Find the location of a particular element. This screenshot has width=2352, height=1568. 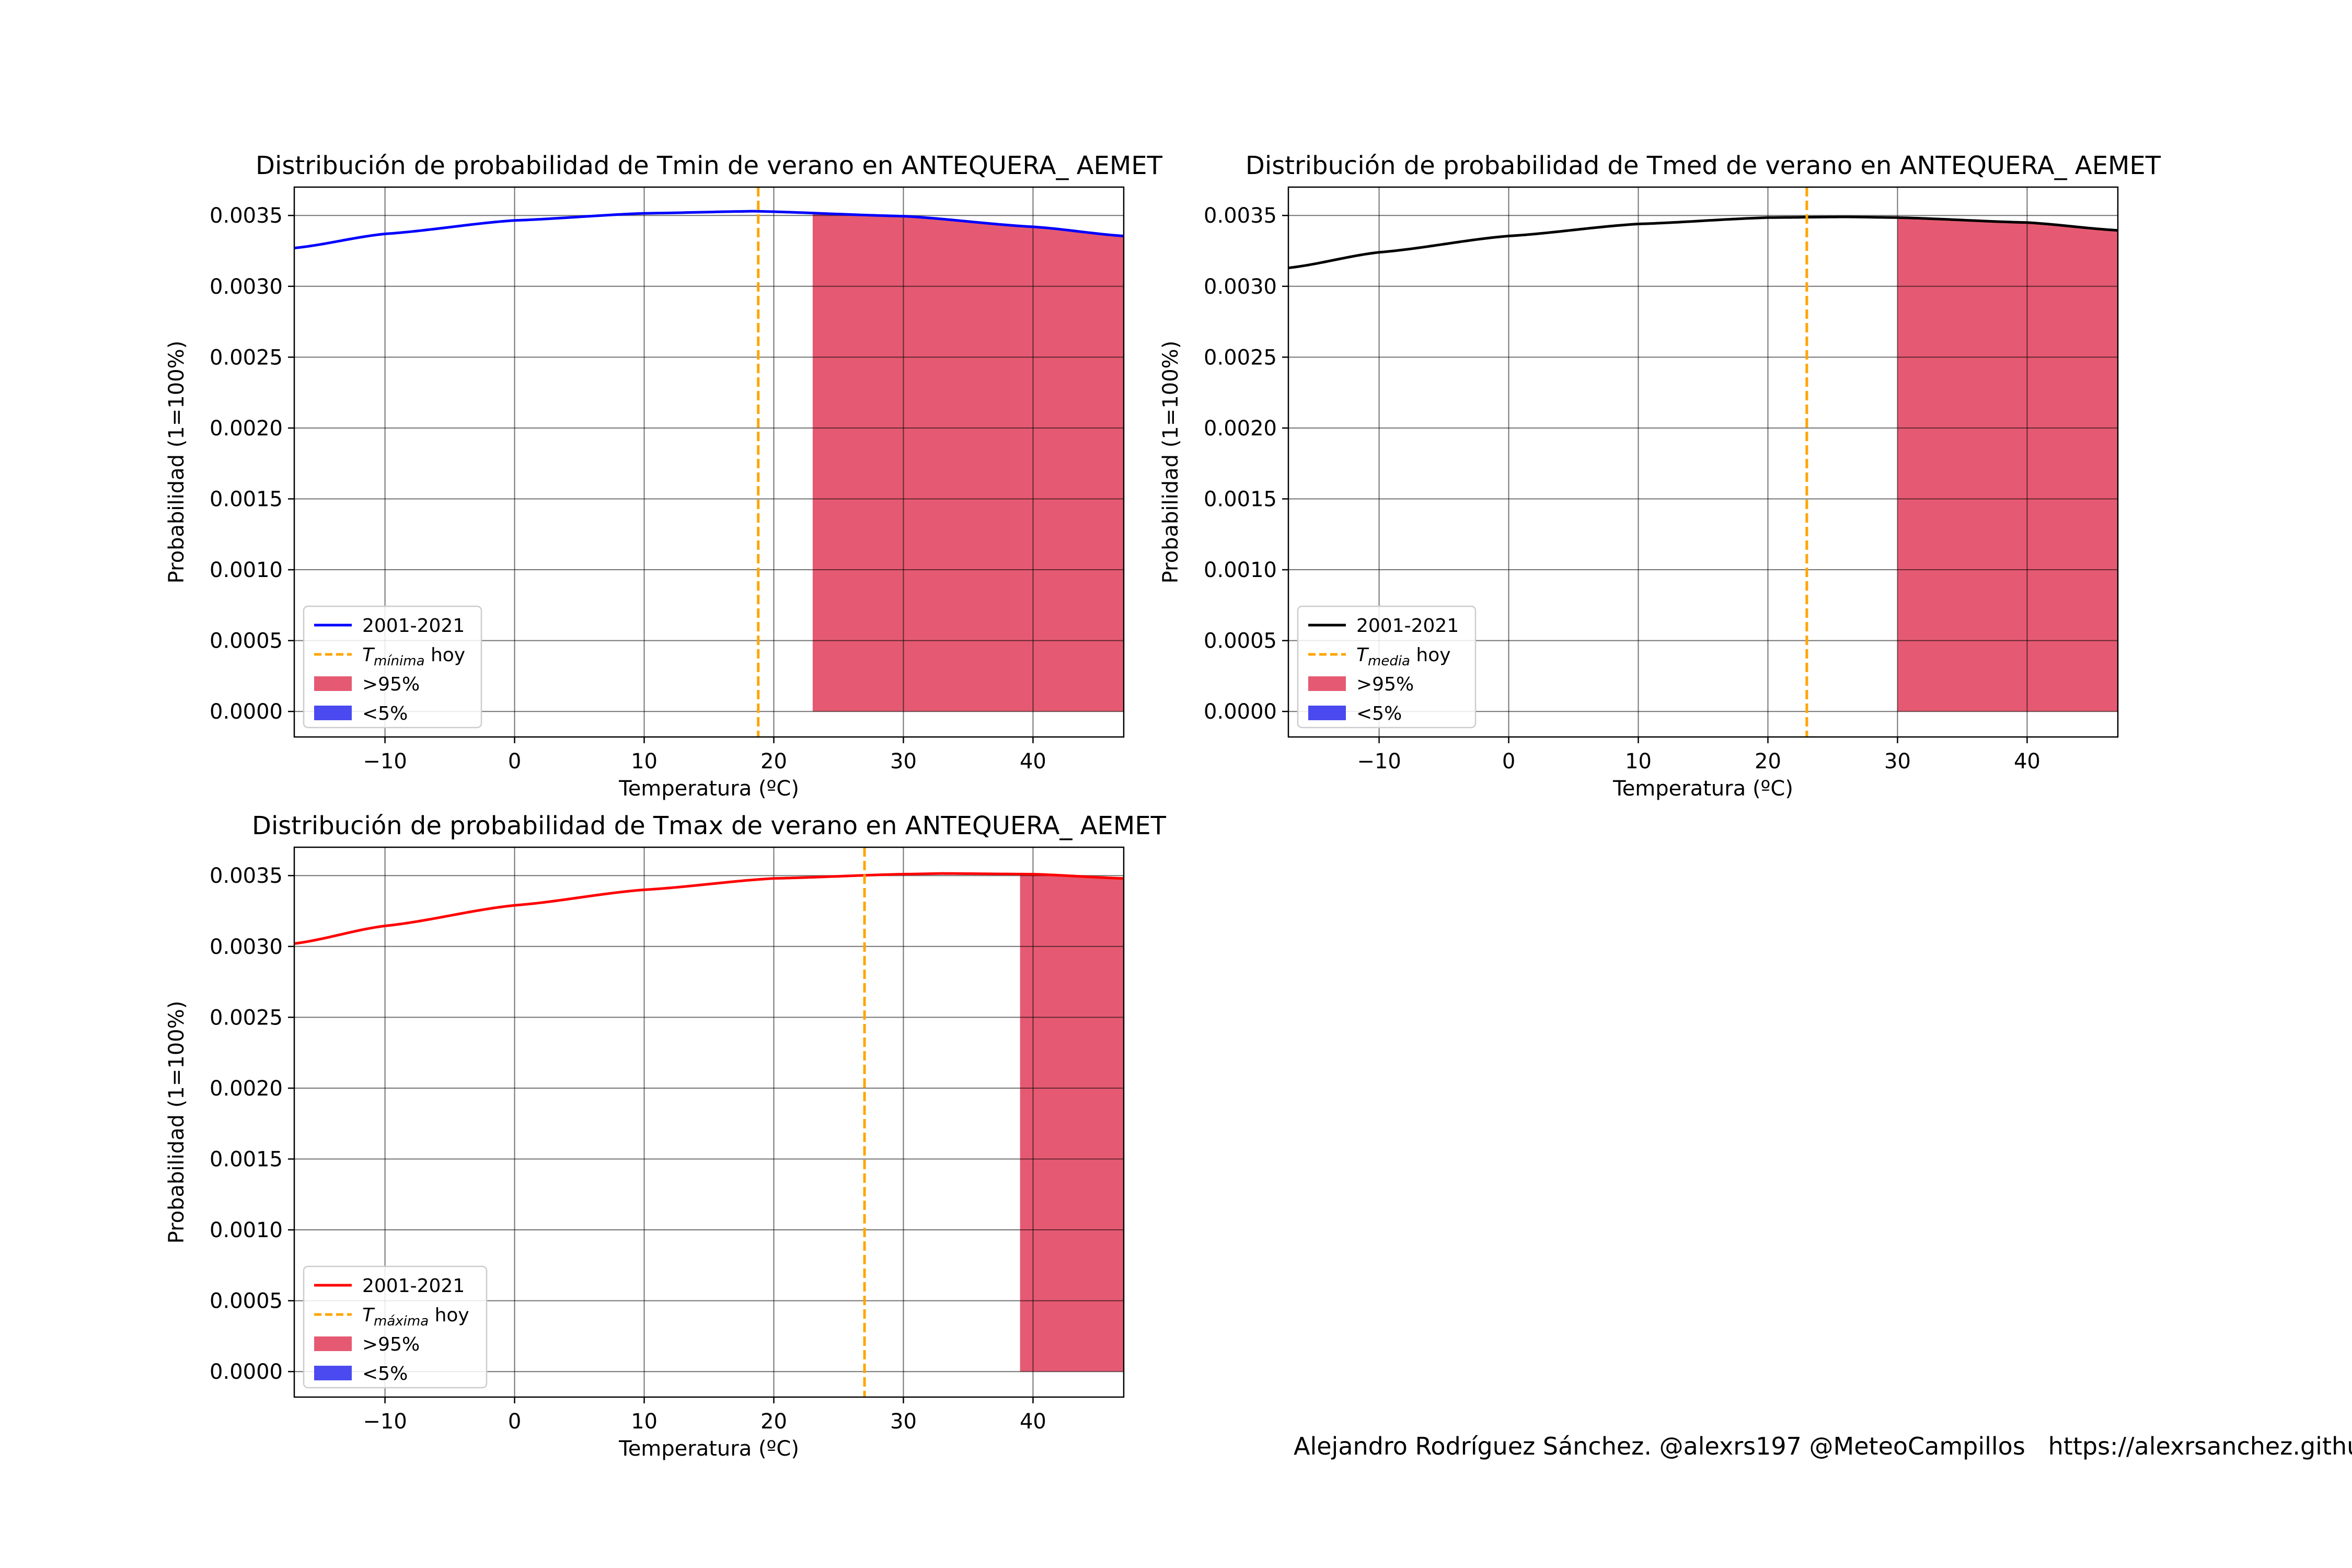

legend: 2001-2021 Tmáxima hoy >95% <5% is located at coordinates (395, 1327).